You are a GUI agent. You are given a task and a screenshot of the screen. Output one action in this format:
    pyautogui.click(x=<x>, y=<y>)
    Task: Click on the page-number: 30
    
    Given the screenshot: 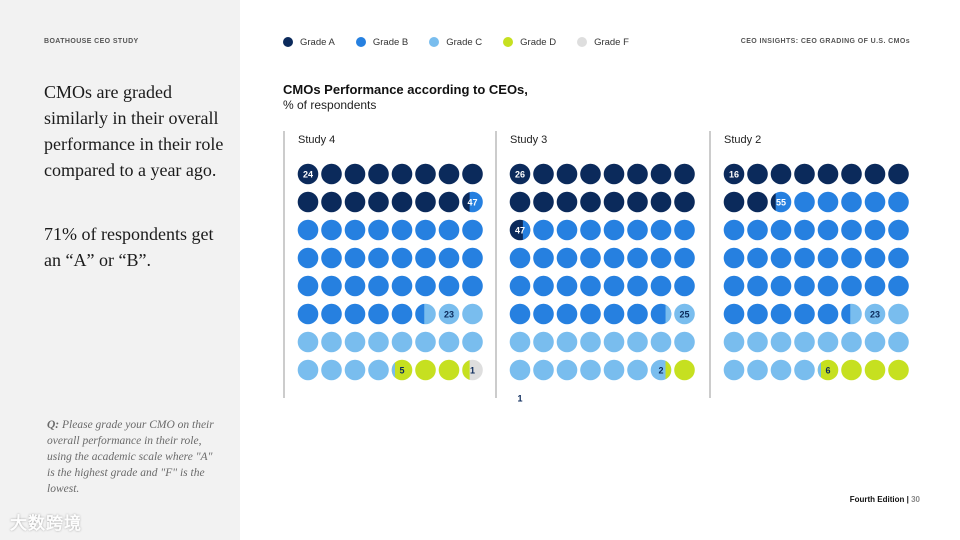 What is the action you would take?
    pyautogui.click(x=915, y=499)
    